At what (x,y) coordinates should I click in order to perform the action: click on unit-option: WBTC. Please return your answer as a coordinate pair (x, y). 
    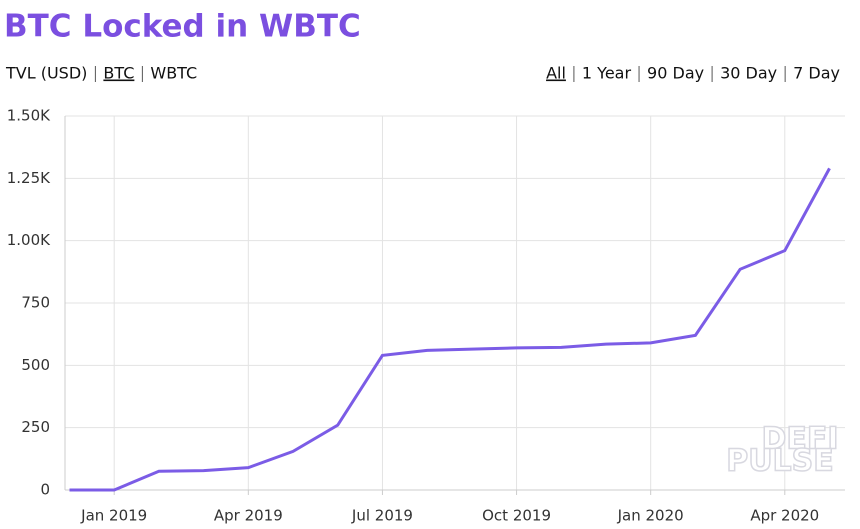
    Looking at the image, I should click on (173, 73).